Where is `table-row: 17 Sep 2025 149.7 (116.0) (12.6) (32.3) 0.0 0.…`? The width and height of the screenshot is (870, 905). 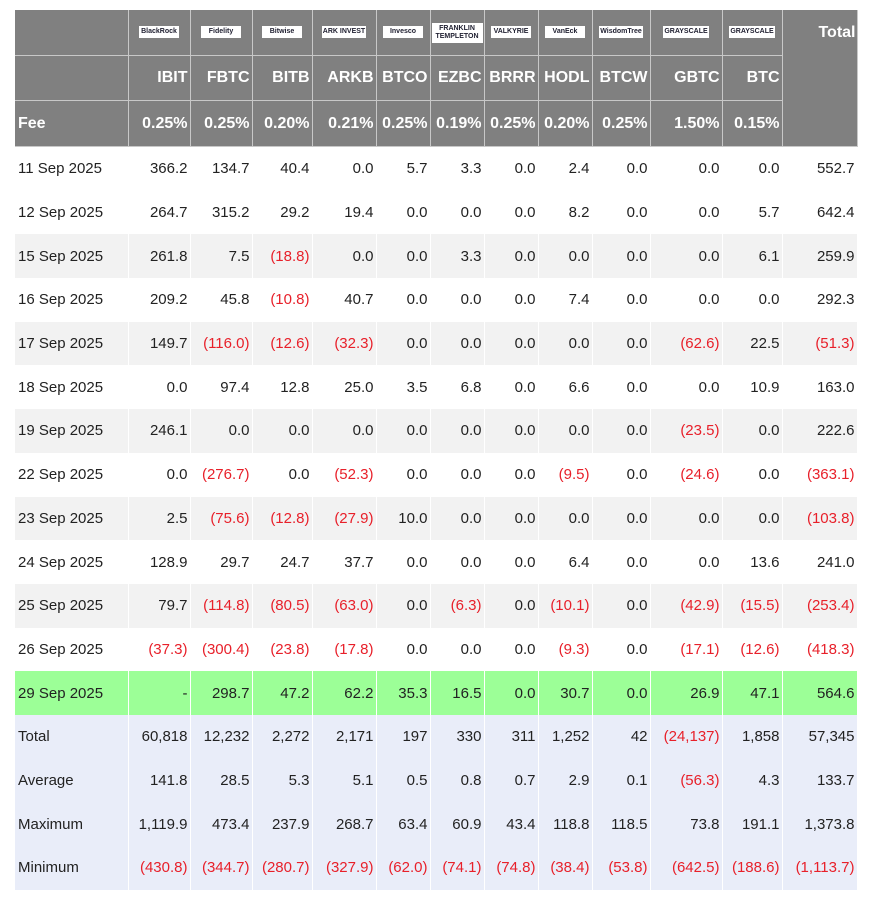 table-row: 17 Sep 2025 149.7 (116.0) (12.6) (32.3) 0.0 0.… is located at coordinates (436, 343).